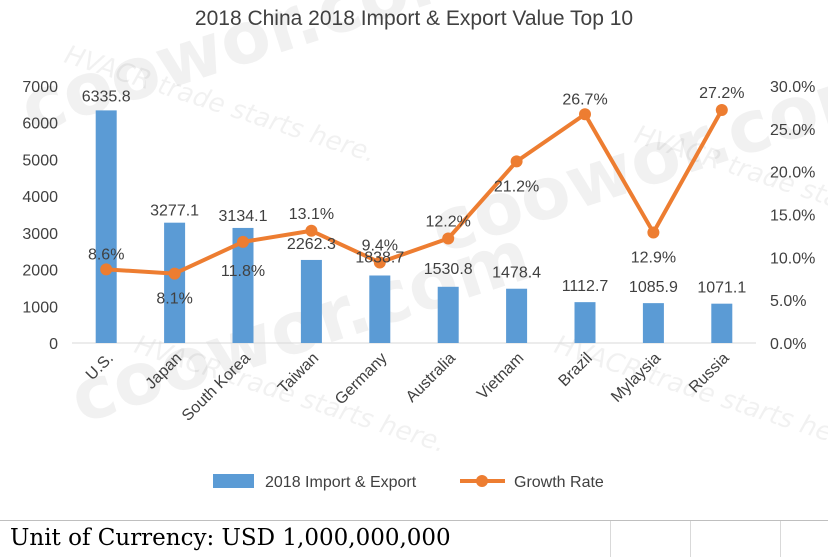  I want to click on x-category-label: Vietnam, so click(500, 376).